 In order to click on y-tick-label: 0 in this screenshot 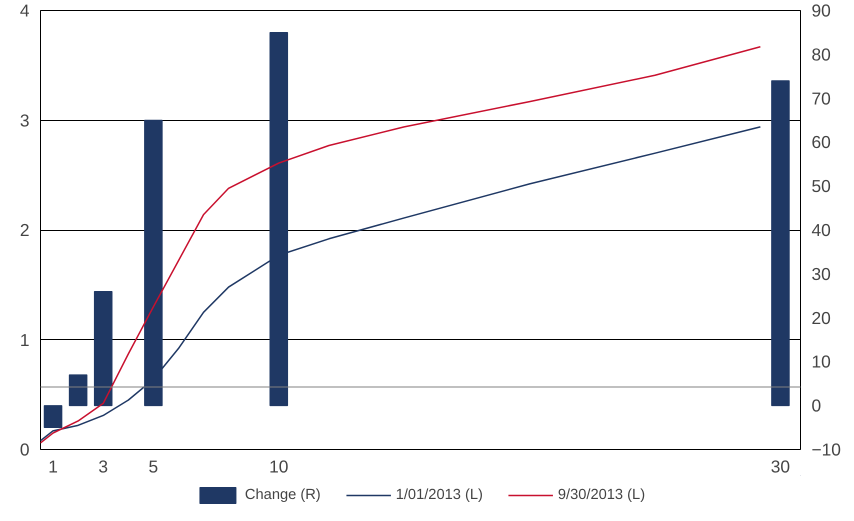, I will do `click(25, 450)`.